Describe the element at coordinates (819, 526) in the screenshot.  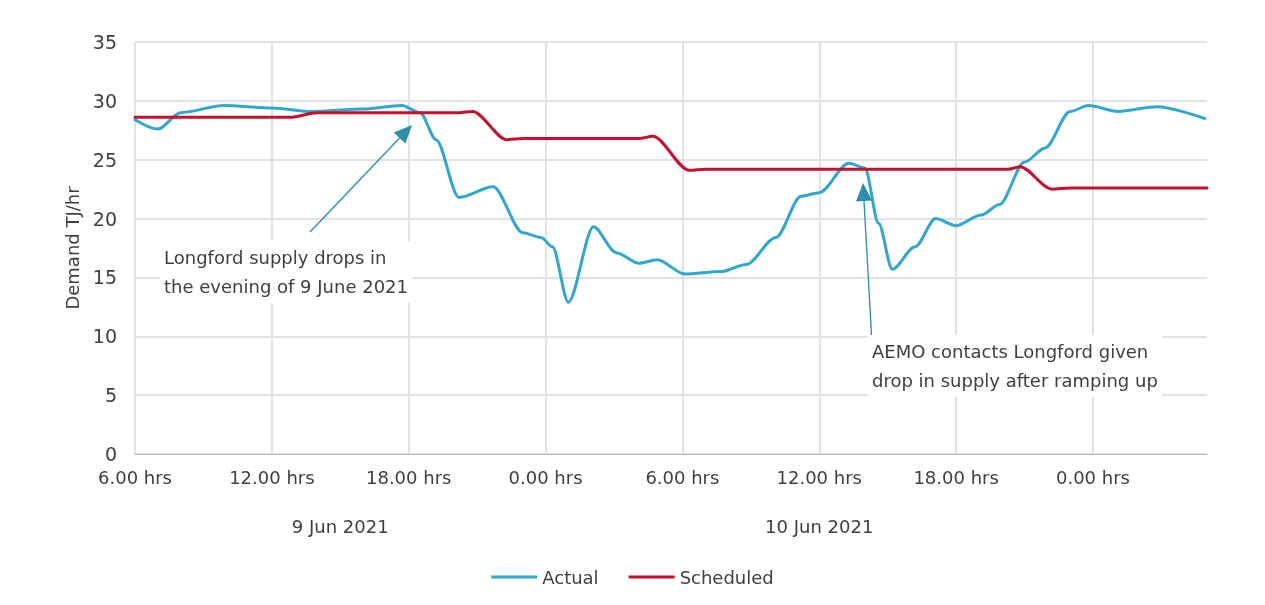
I see `text: 10 Jun 2021` at that location.